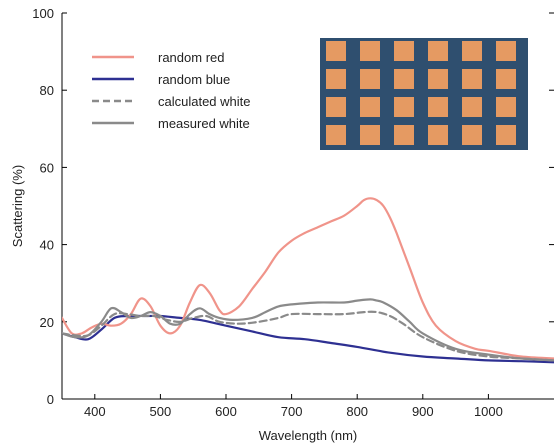  I want to click on x-tick-label: 400, so click(95, 411).